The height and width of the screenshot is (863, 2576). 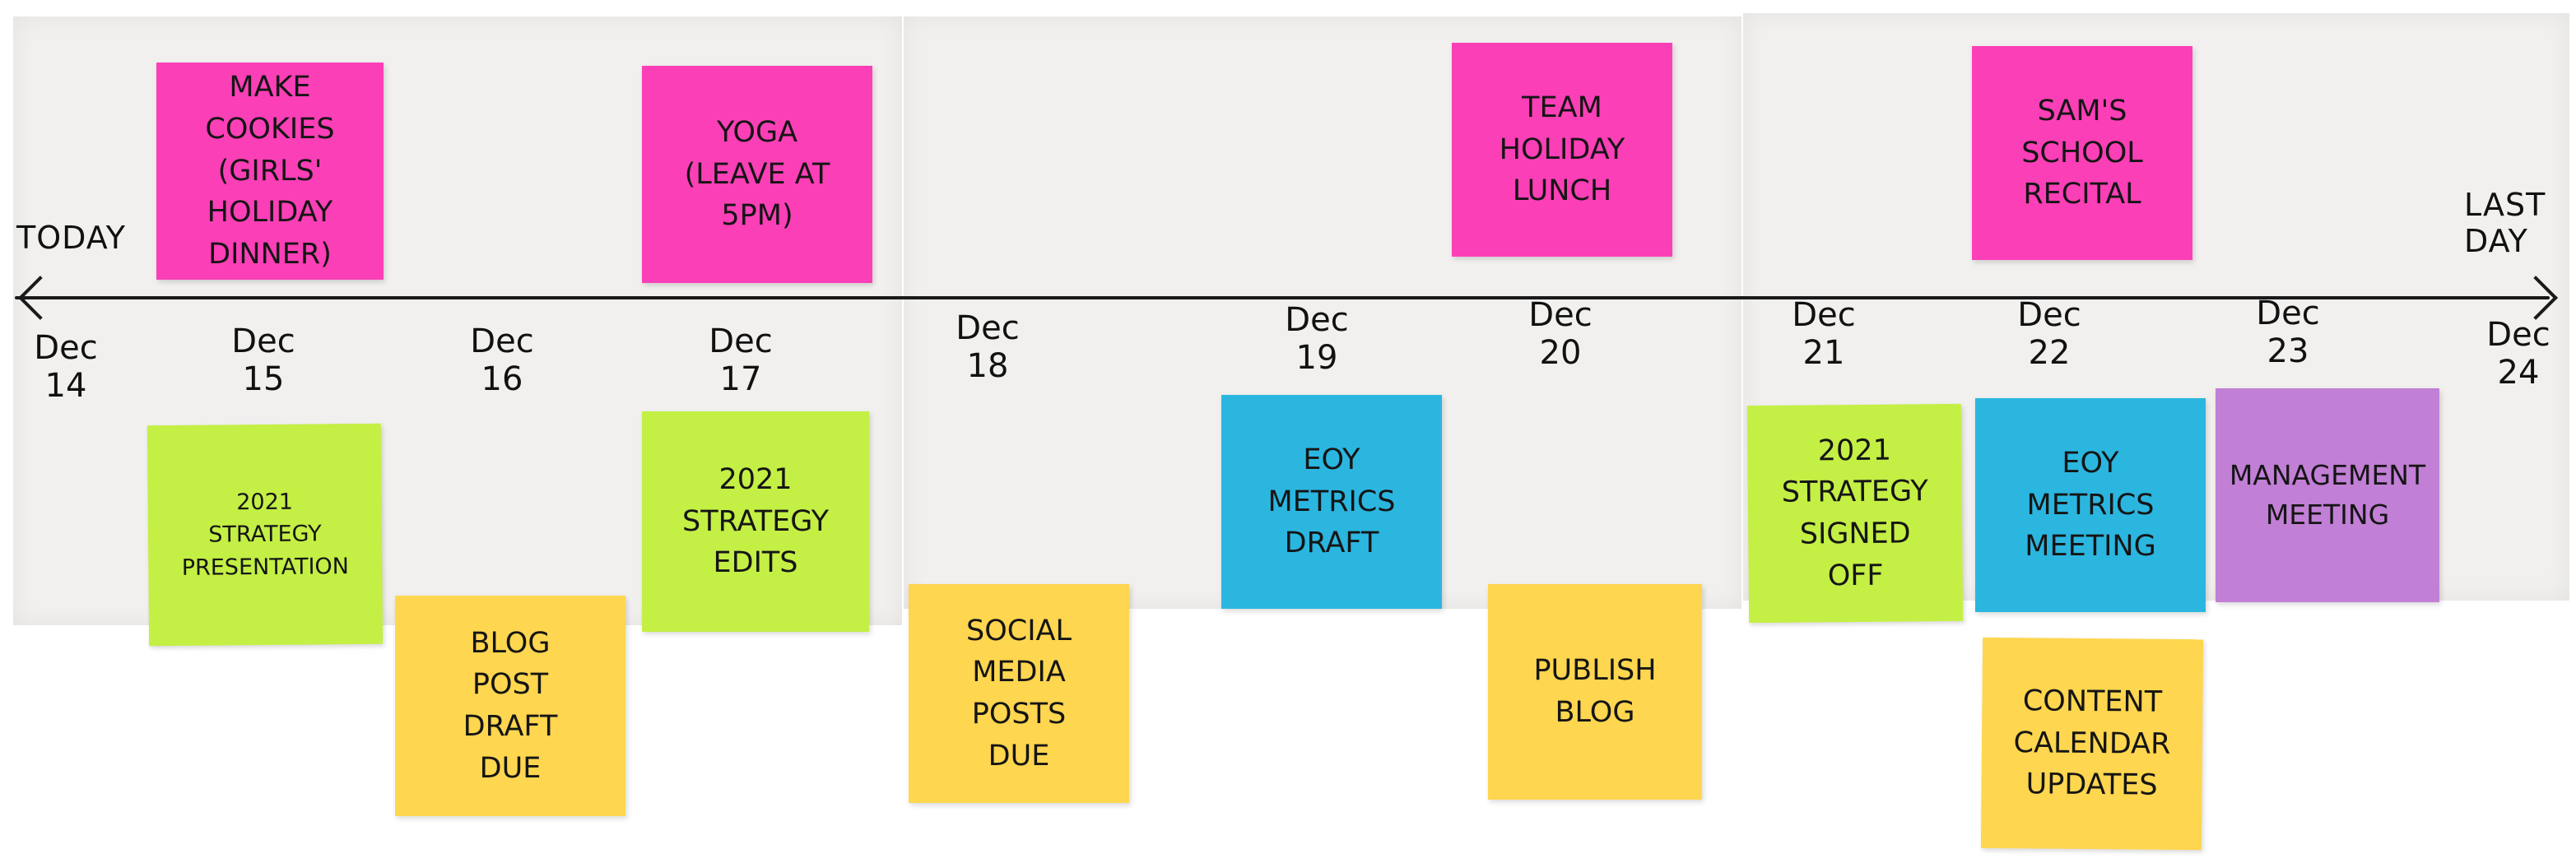 I want to click on date-day: 17, so click(x=740, y=379).